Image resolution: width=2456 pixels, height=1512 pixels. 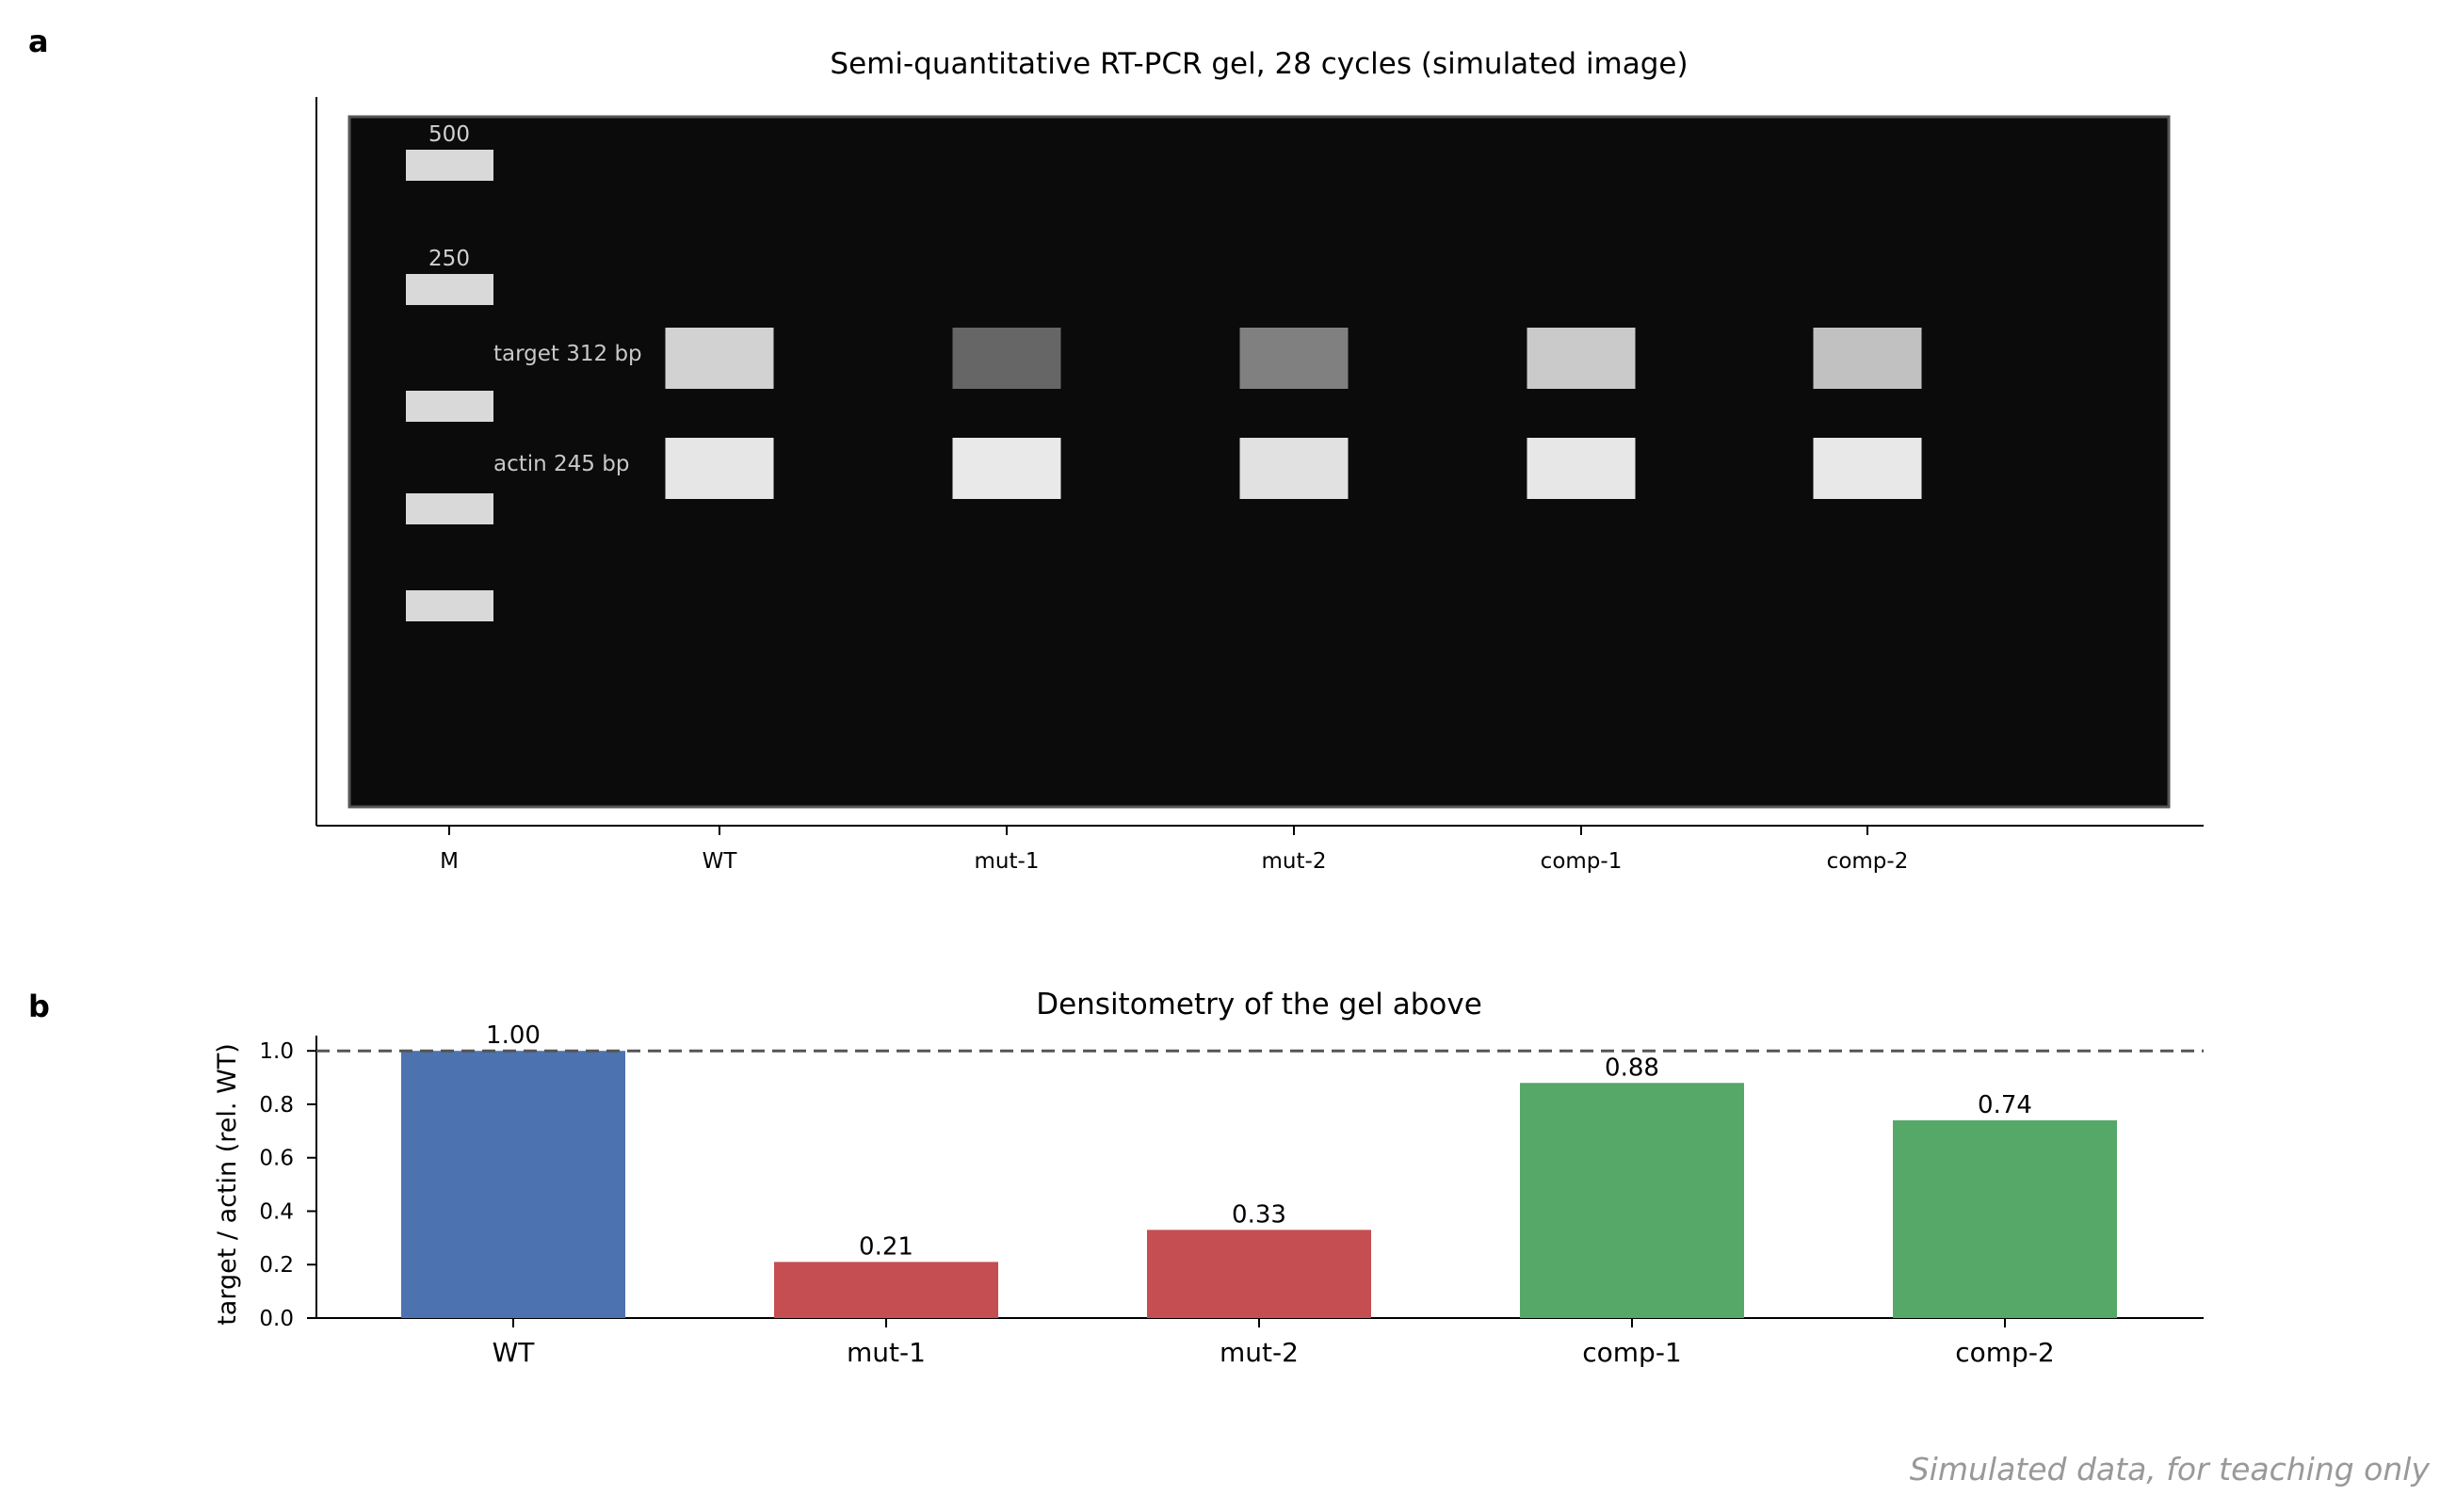 I want to click on bar-x-tick-label: comp-2, so click(x=2005, y=1352).